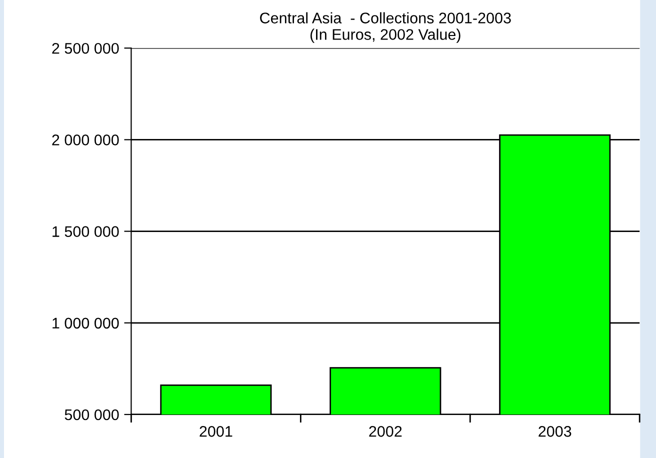 The height and width of the screenshot is (458, 656). I want to click on y-tick-label: 1 000 000, so click(85, 323).